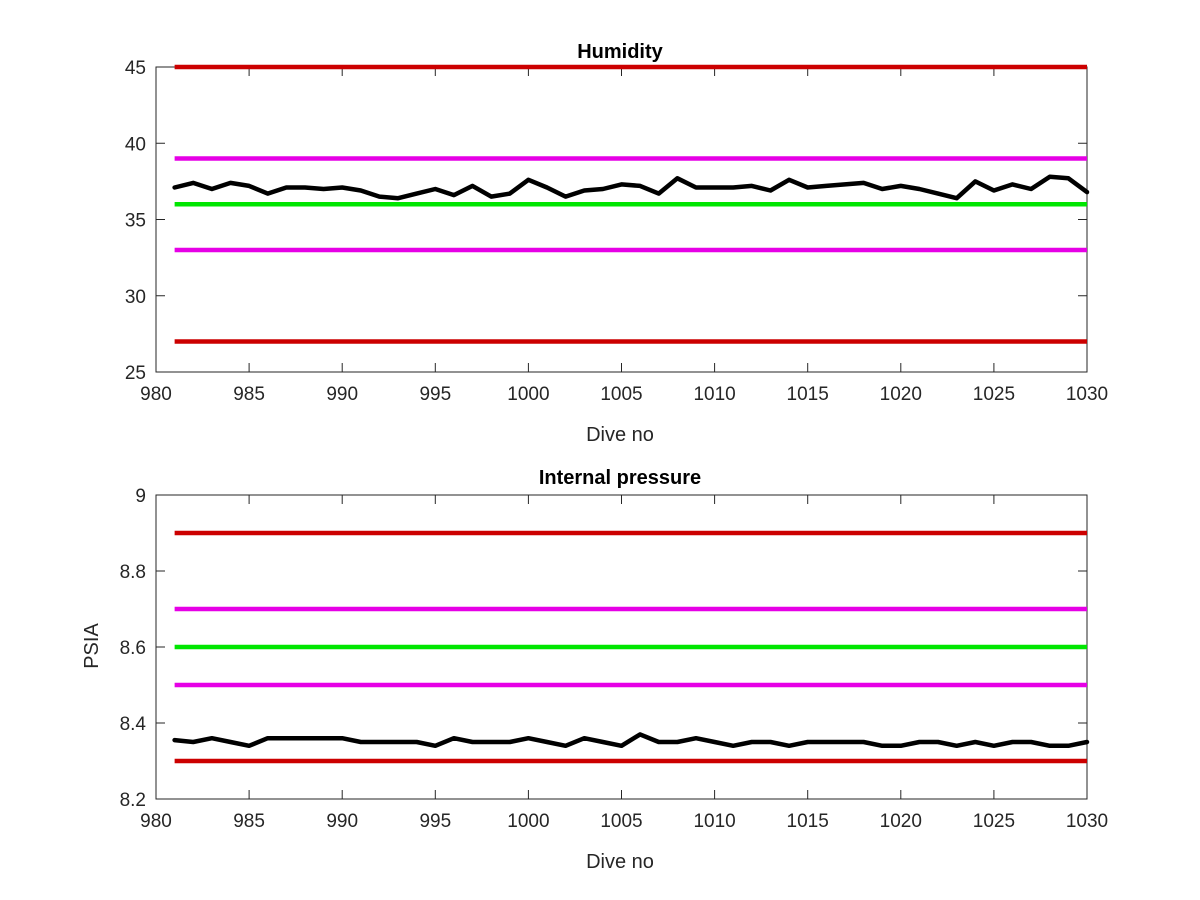 The width and height of the screenshot is (1200, 900). Describe the element at coordinates (620, 52) in the screenshot. I see `chart-title: Humidity` at that location.